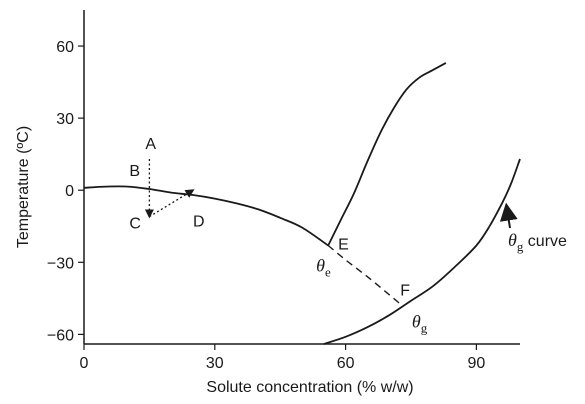  I want to click on theta-g-curve-text: curve, so click(545, 241).